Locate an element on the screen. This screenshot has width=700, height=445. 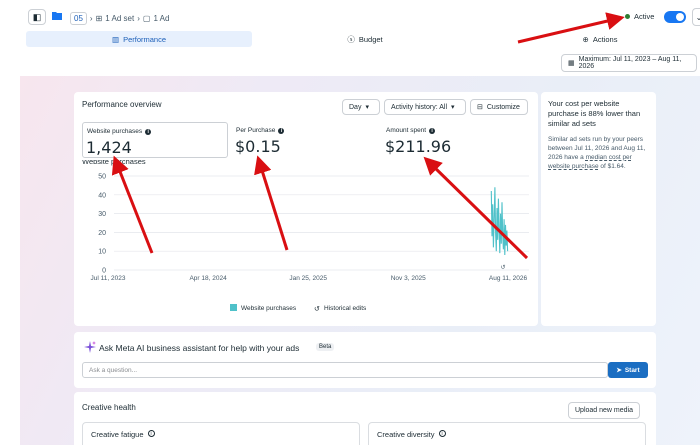
legend-swatch-website-purchases is located at coordinates (233, 307).